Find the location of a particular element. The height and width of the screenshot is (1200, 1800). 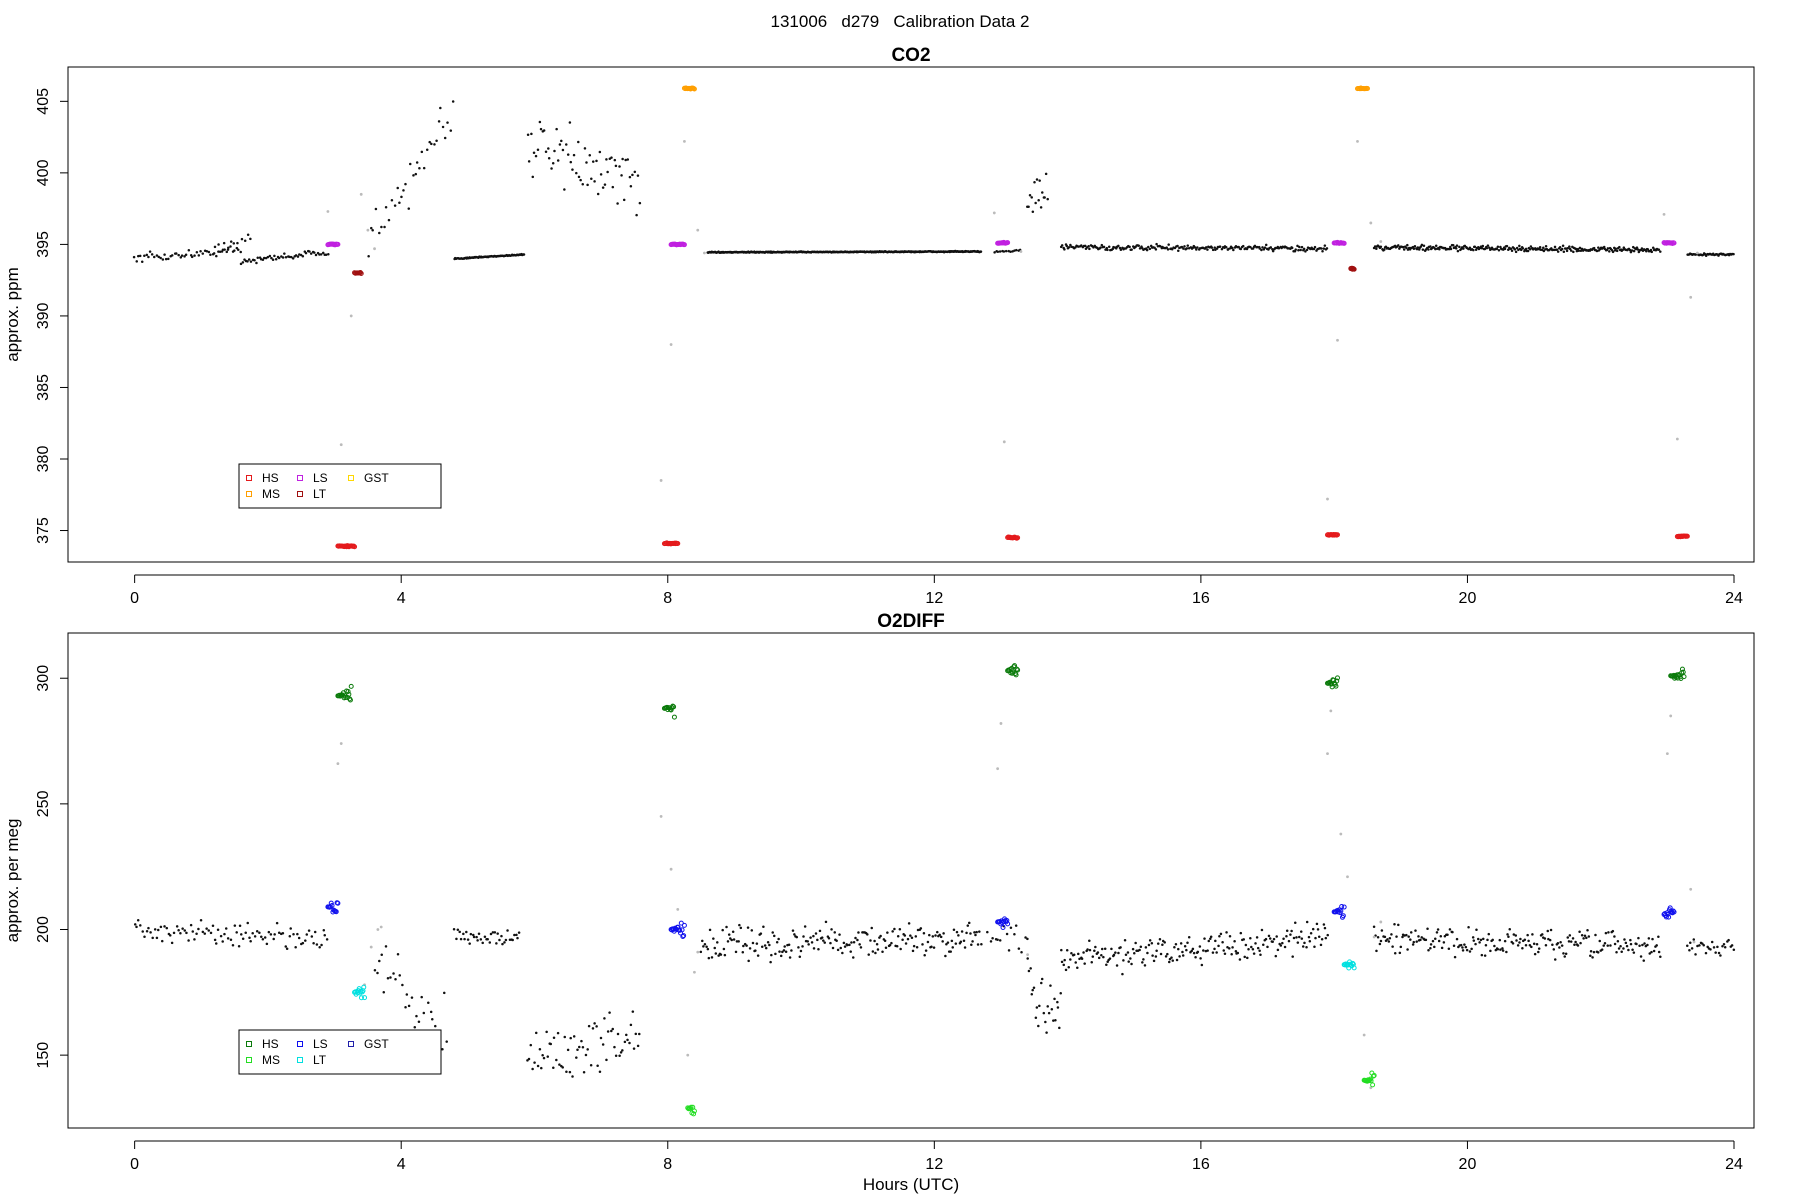

calibration-point-lt is located at coordinates (361, 273).